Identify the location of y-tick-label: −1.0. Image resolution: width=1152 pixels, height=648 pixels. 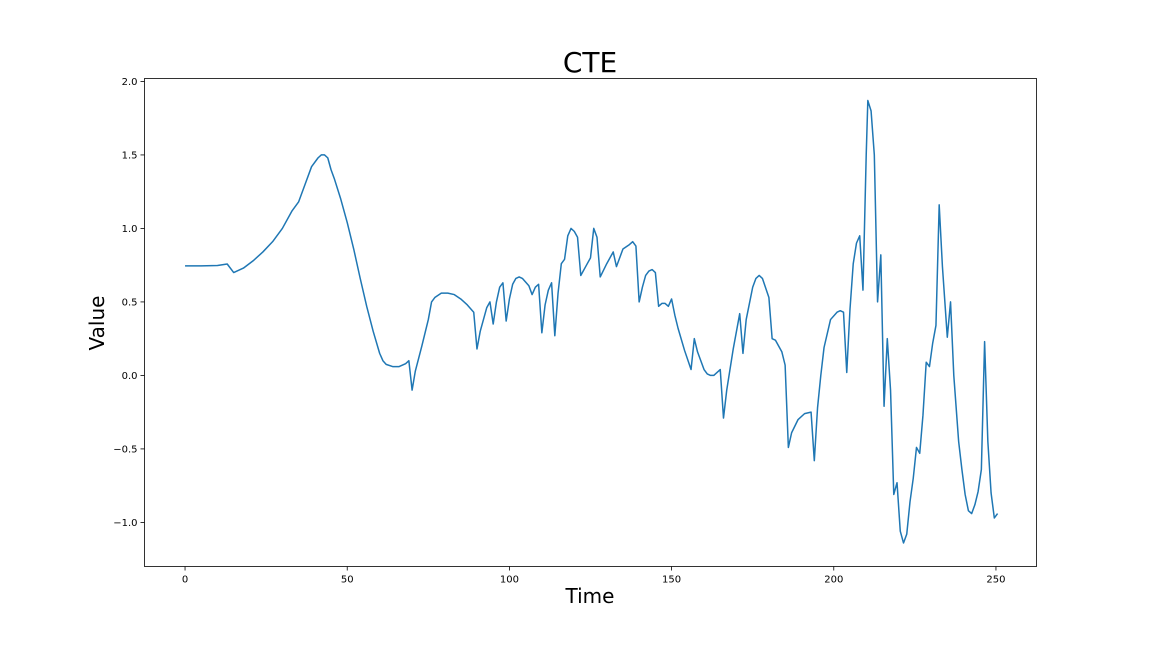
(125, 523).